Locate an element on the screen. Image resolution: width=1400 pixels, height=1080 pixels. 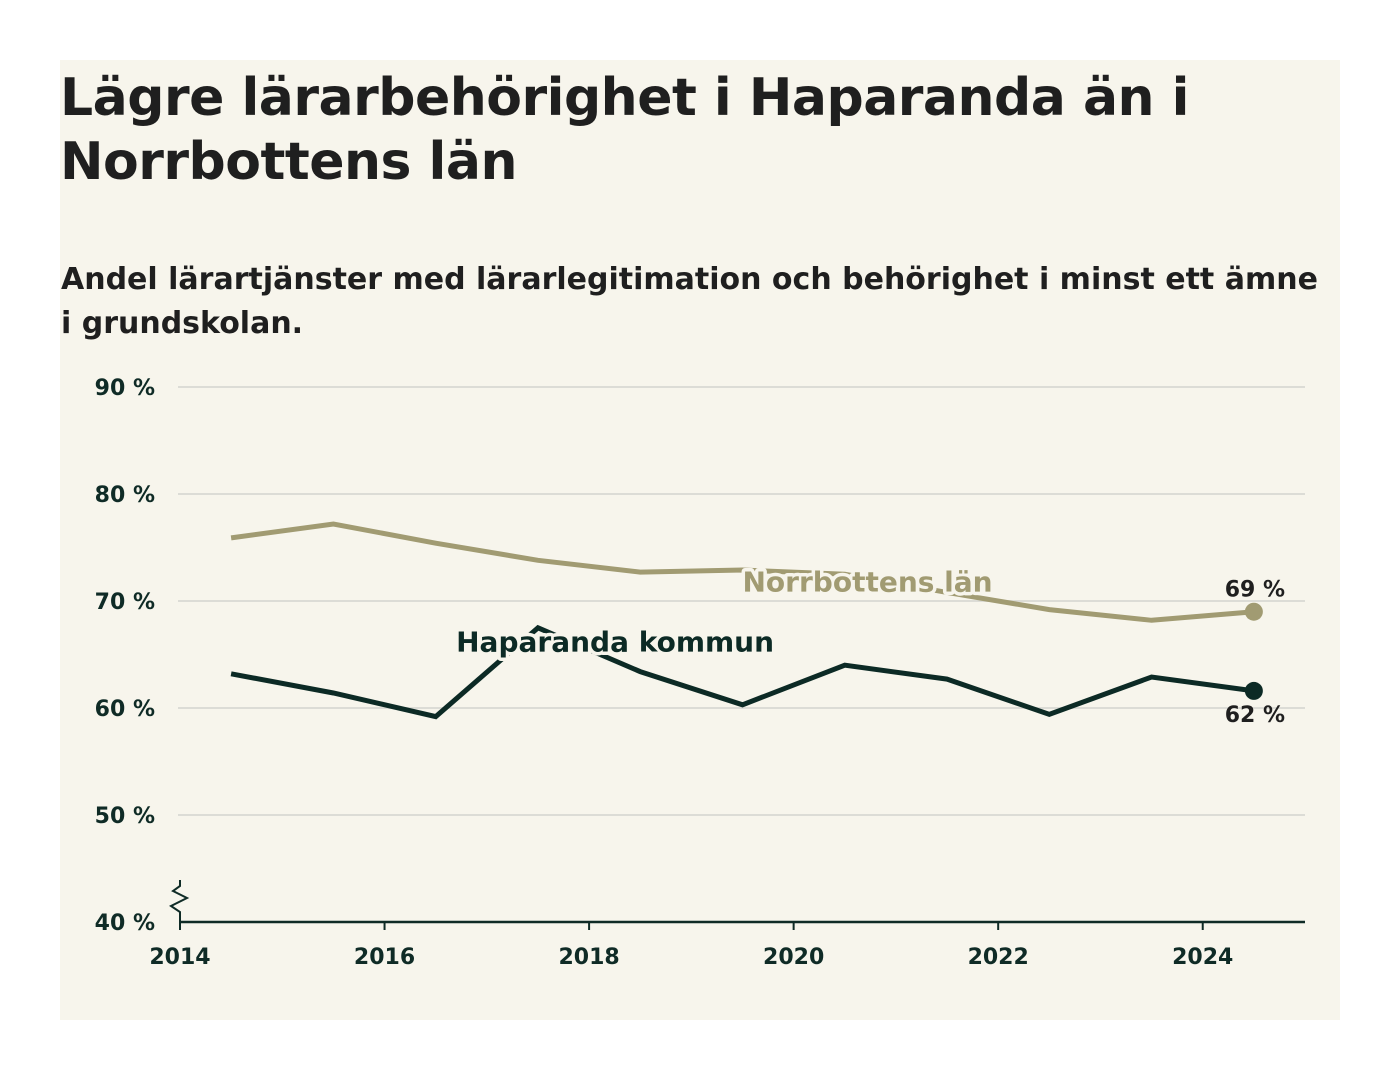
x-axis-ticks: 2014 2016 2018 2020 2022 2024 is located at coordinates (691, 946).